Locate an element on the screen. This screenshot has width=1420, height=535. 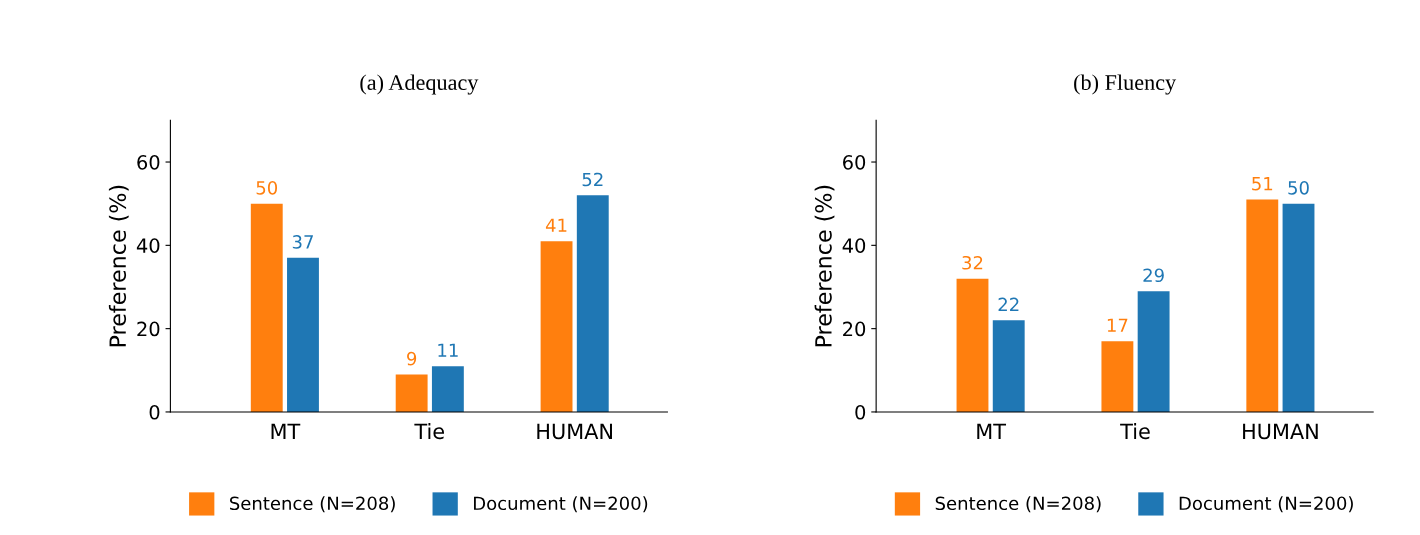
data-label: 11 is located at coordinates (448, 350).